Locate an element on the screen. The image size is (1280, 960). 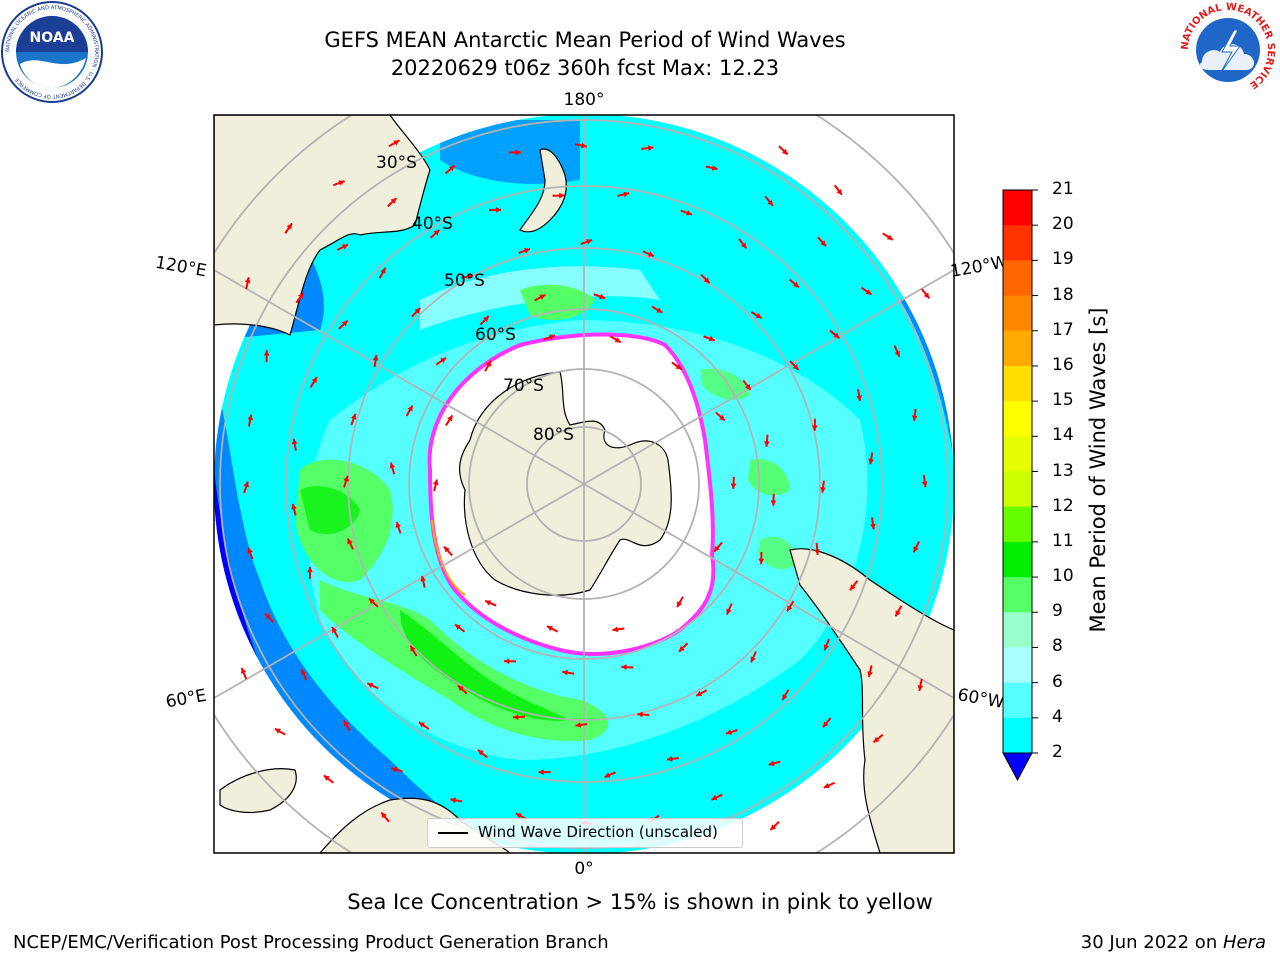
chart-subtitle: 20220629 t06z 360h fcst Max: 12.23 is located at coordinates (585, 68).